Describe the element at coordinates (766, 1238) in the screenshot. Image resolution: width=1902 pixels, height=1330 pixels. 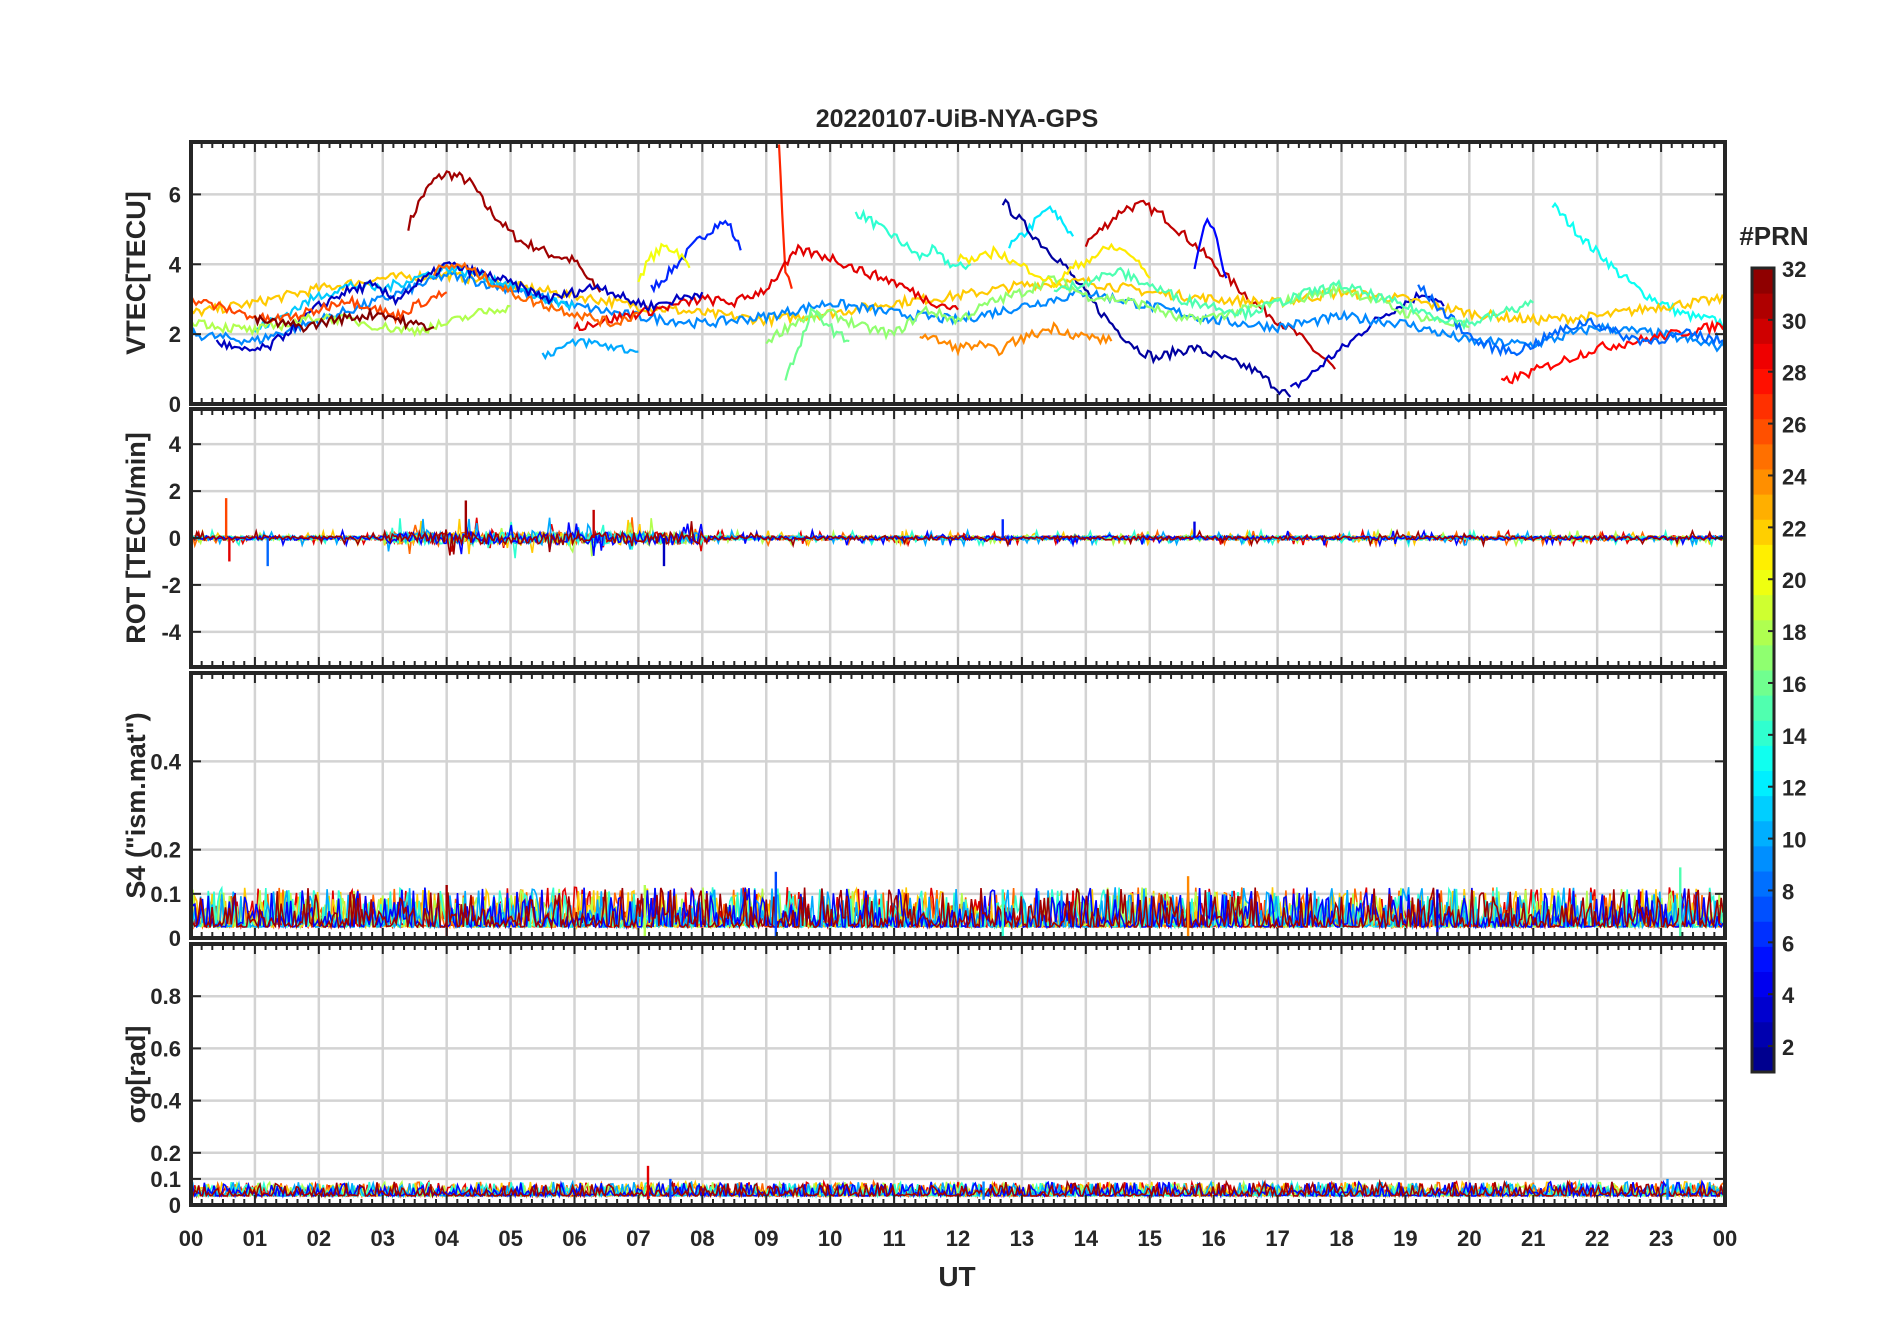
I see `x-tick-label: 09` at that location.